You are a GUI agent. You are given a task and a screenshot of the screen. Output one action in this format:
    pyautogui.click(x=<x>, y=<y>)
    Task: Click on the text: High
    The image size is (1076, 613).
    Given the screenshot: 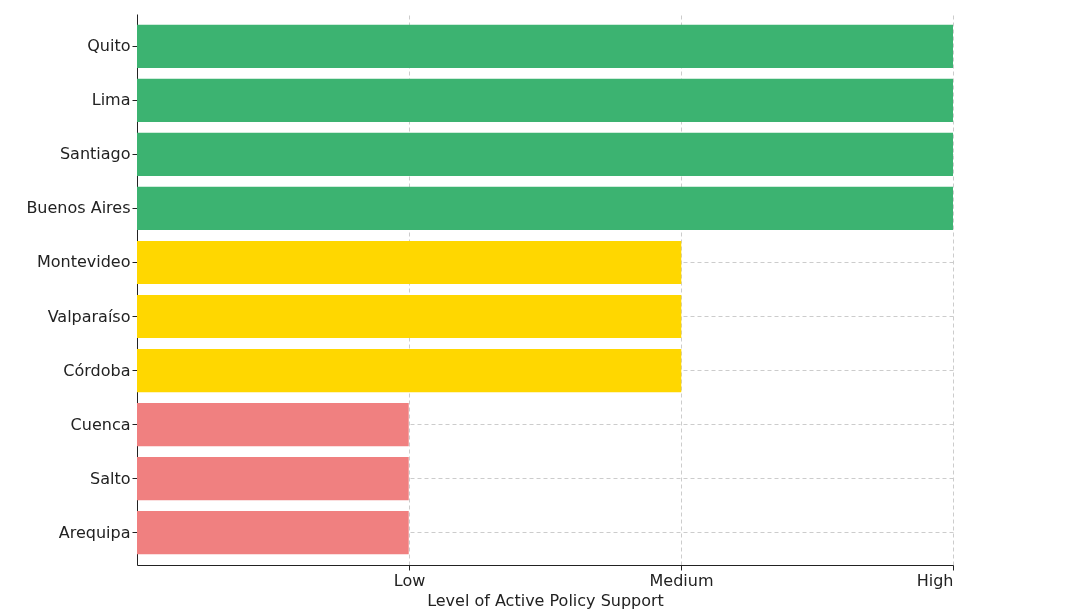 What is the action you would take?
    pyautogui.click(x=935, y=580)
    